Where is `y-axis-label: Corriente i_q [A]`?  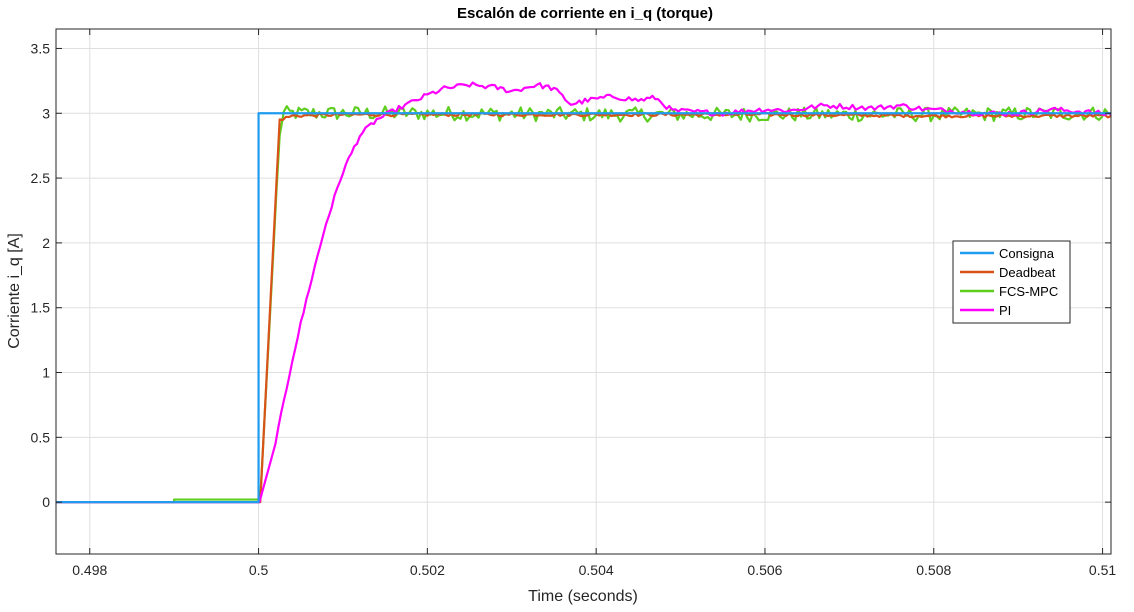 y-axis-label: Corriente i_q [A] is located at coordinates (14, 291).